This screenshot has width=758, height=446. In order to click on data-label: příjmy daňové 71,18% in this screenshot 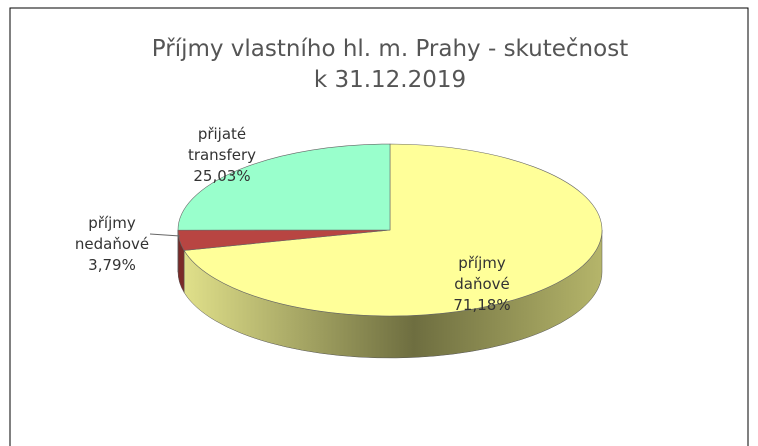, I will do `click(481, 284)`.